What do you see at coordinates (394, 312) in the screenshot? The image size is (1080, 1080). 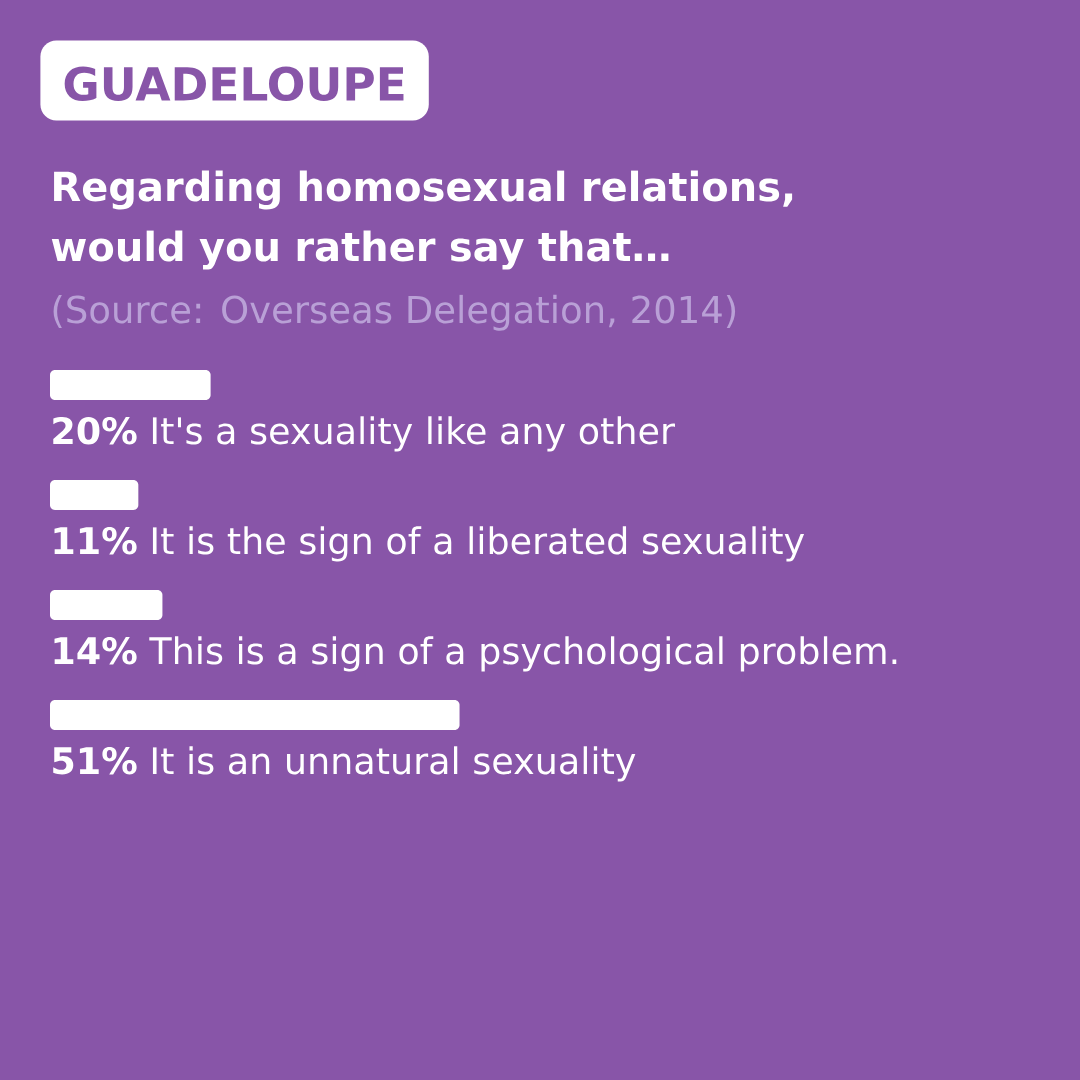 I see `text: (Source: Overseas Delegation, 2014)` at bounding box center [394, 312].